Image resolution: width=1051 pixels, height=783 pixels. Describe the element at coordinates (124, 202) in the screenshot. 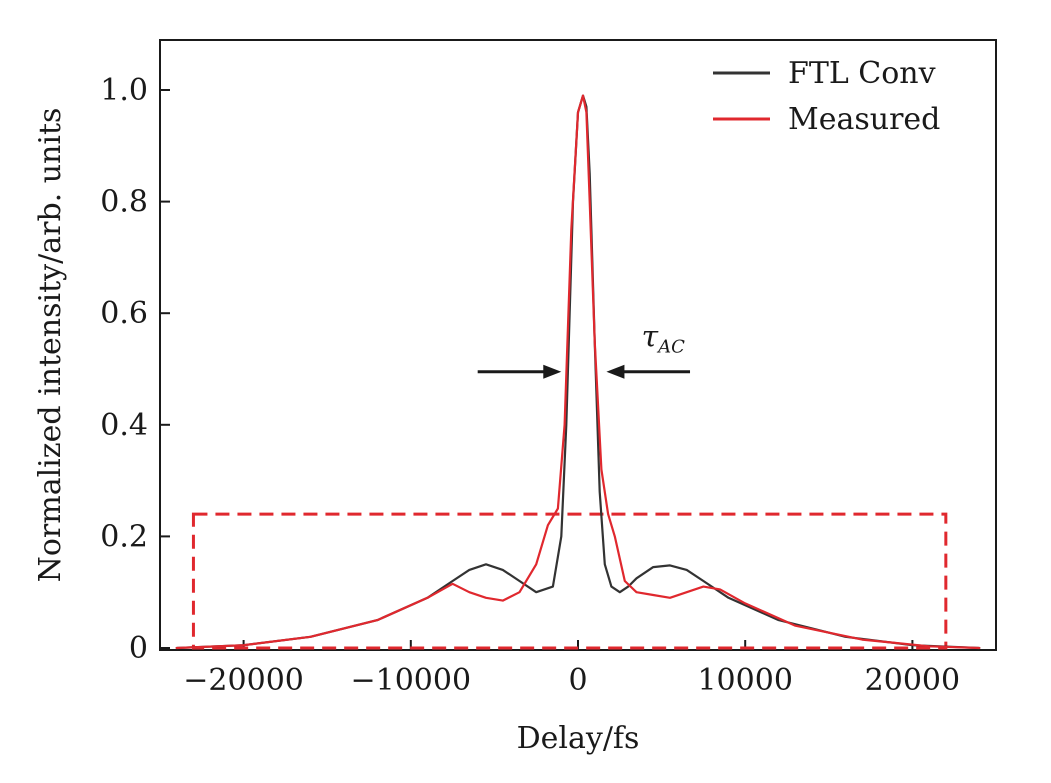

I see `y-tick-label: 0.8` at that location.